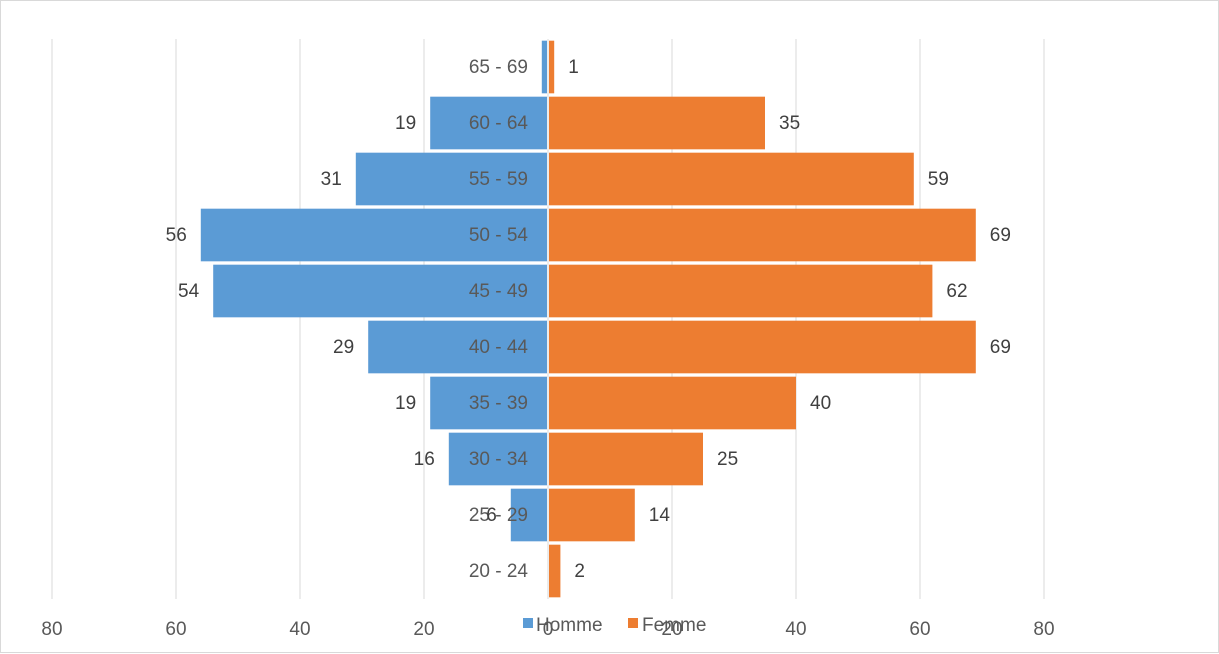 This screenshot has height=654, width=1219. Describe the element at coordinates (789, 123) in the screenshot. I see `data-label-femme: 35` at that location.